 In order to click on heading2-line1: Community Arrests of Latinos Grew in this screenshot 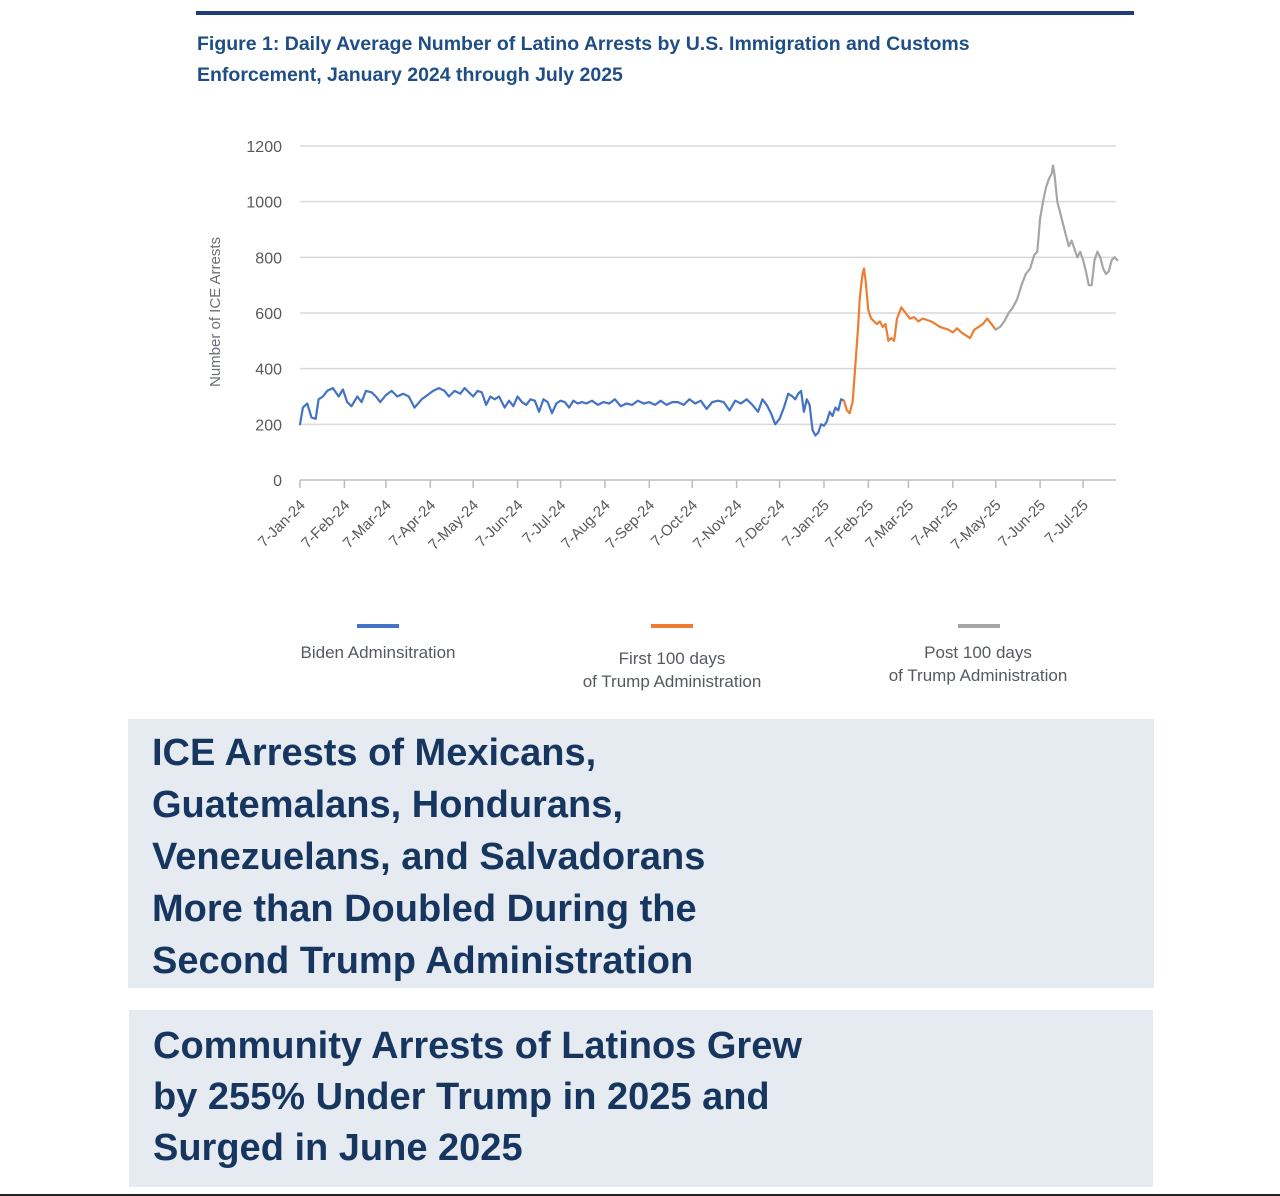, I will do `click(477, 1046)`.